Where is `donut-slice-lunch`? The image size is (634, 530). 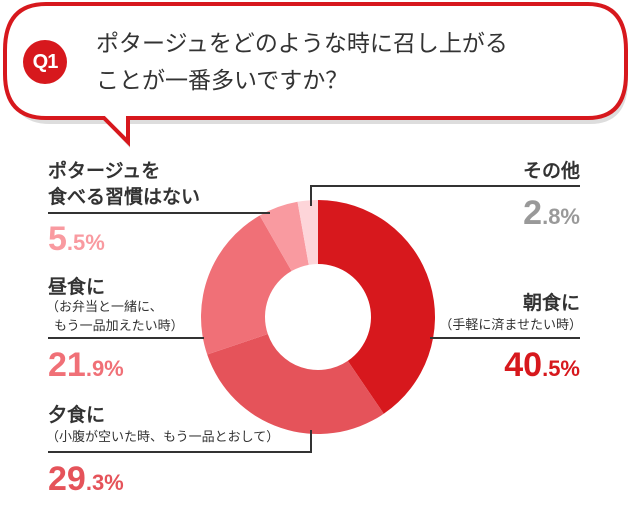 donut-slice-lunch is located at coordinates (246, 285).